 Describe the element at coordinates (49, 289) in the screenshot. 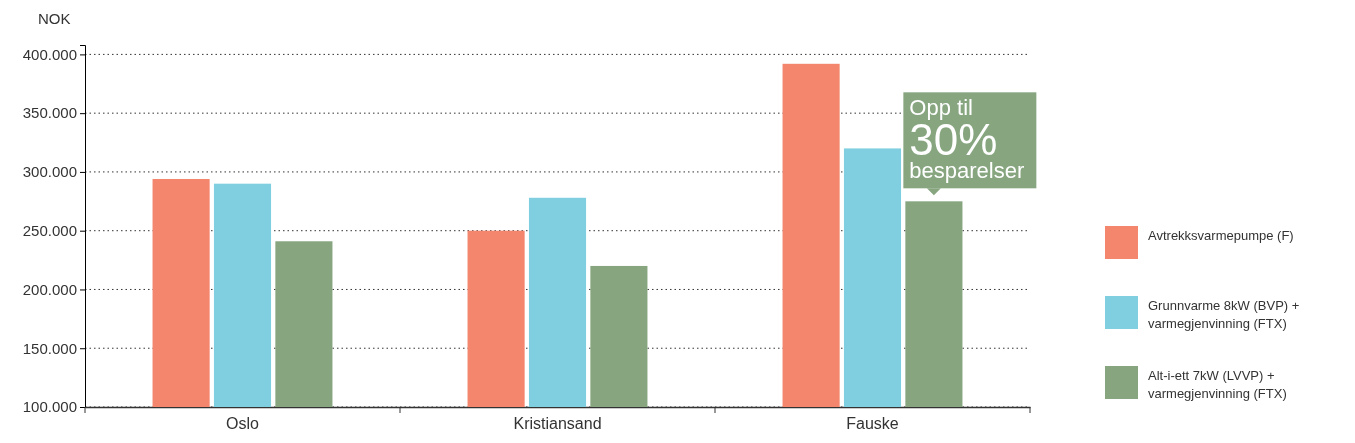

I see `y-tick-label: 200.000` at that location.